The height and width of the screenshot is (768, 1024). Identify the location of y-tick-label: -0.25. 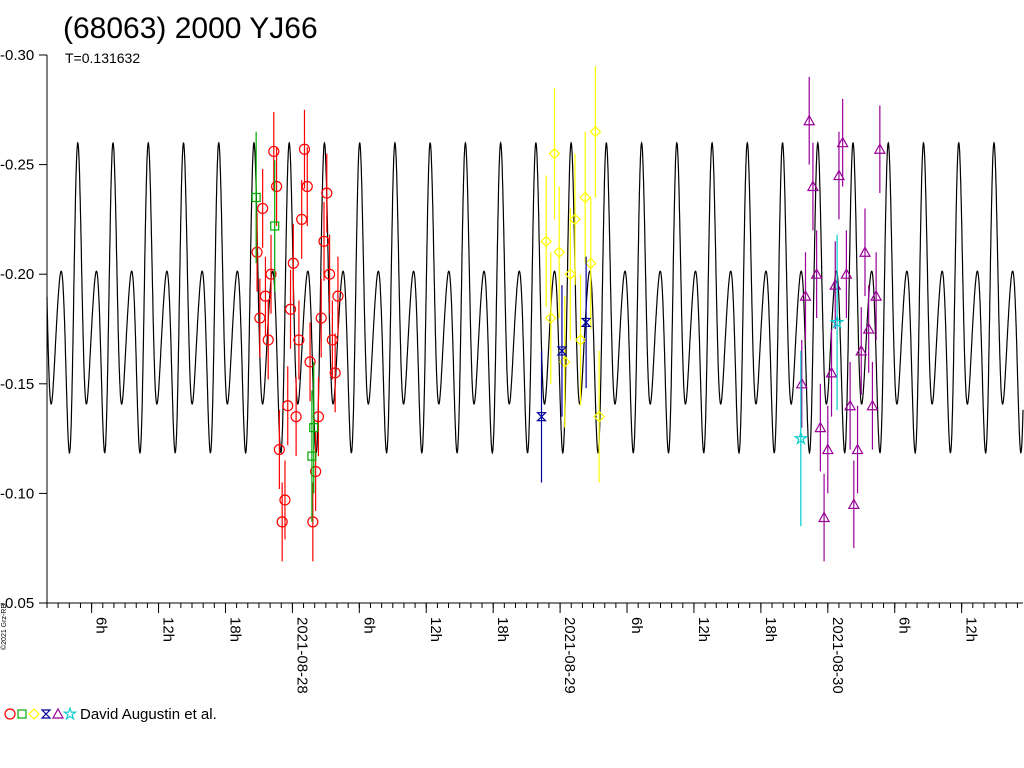
(17, 165).